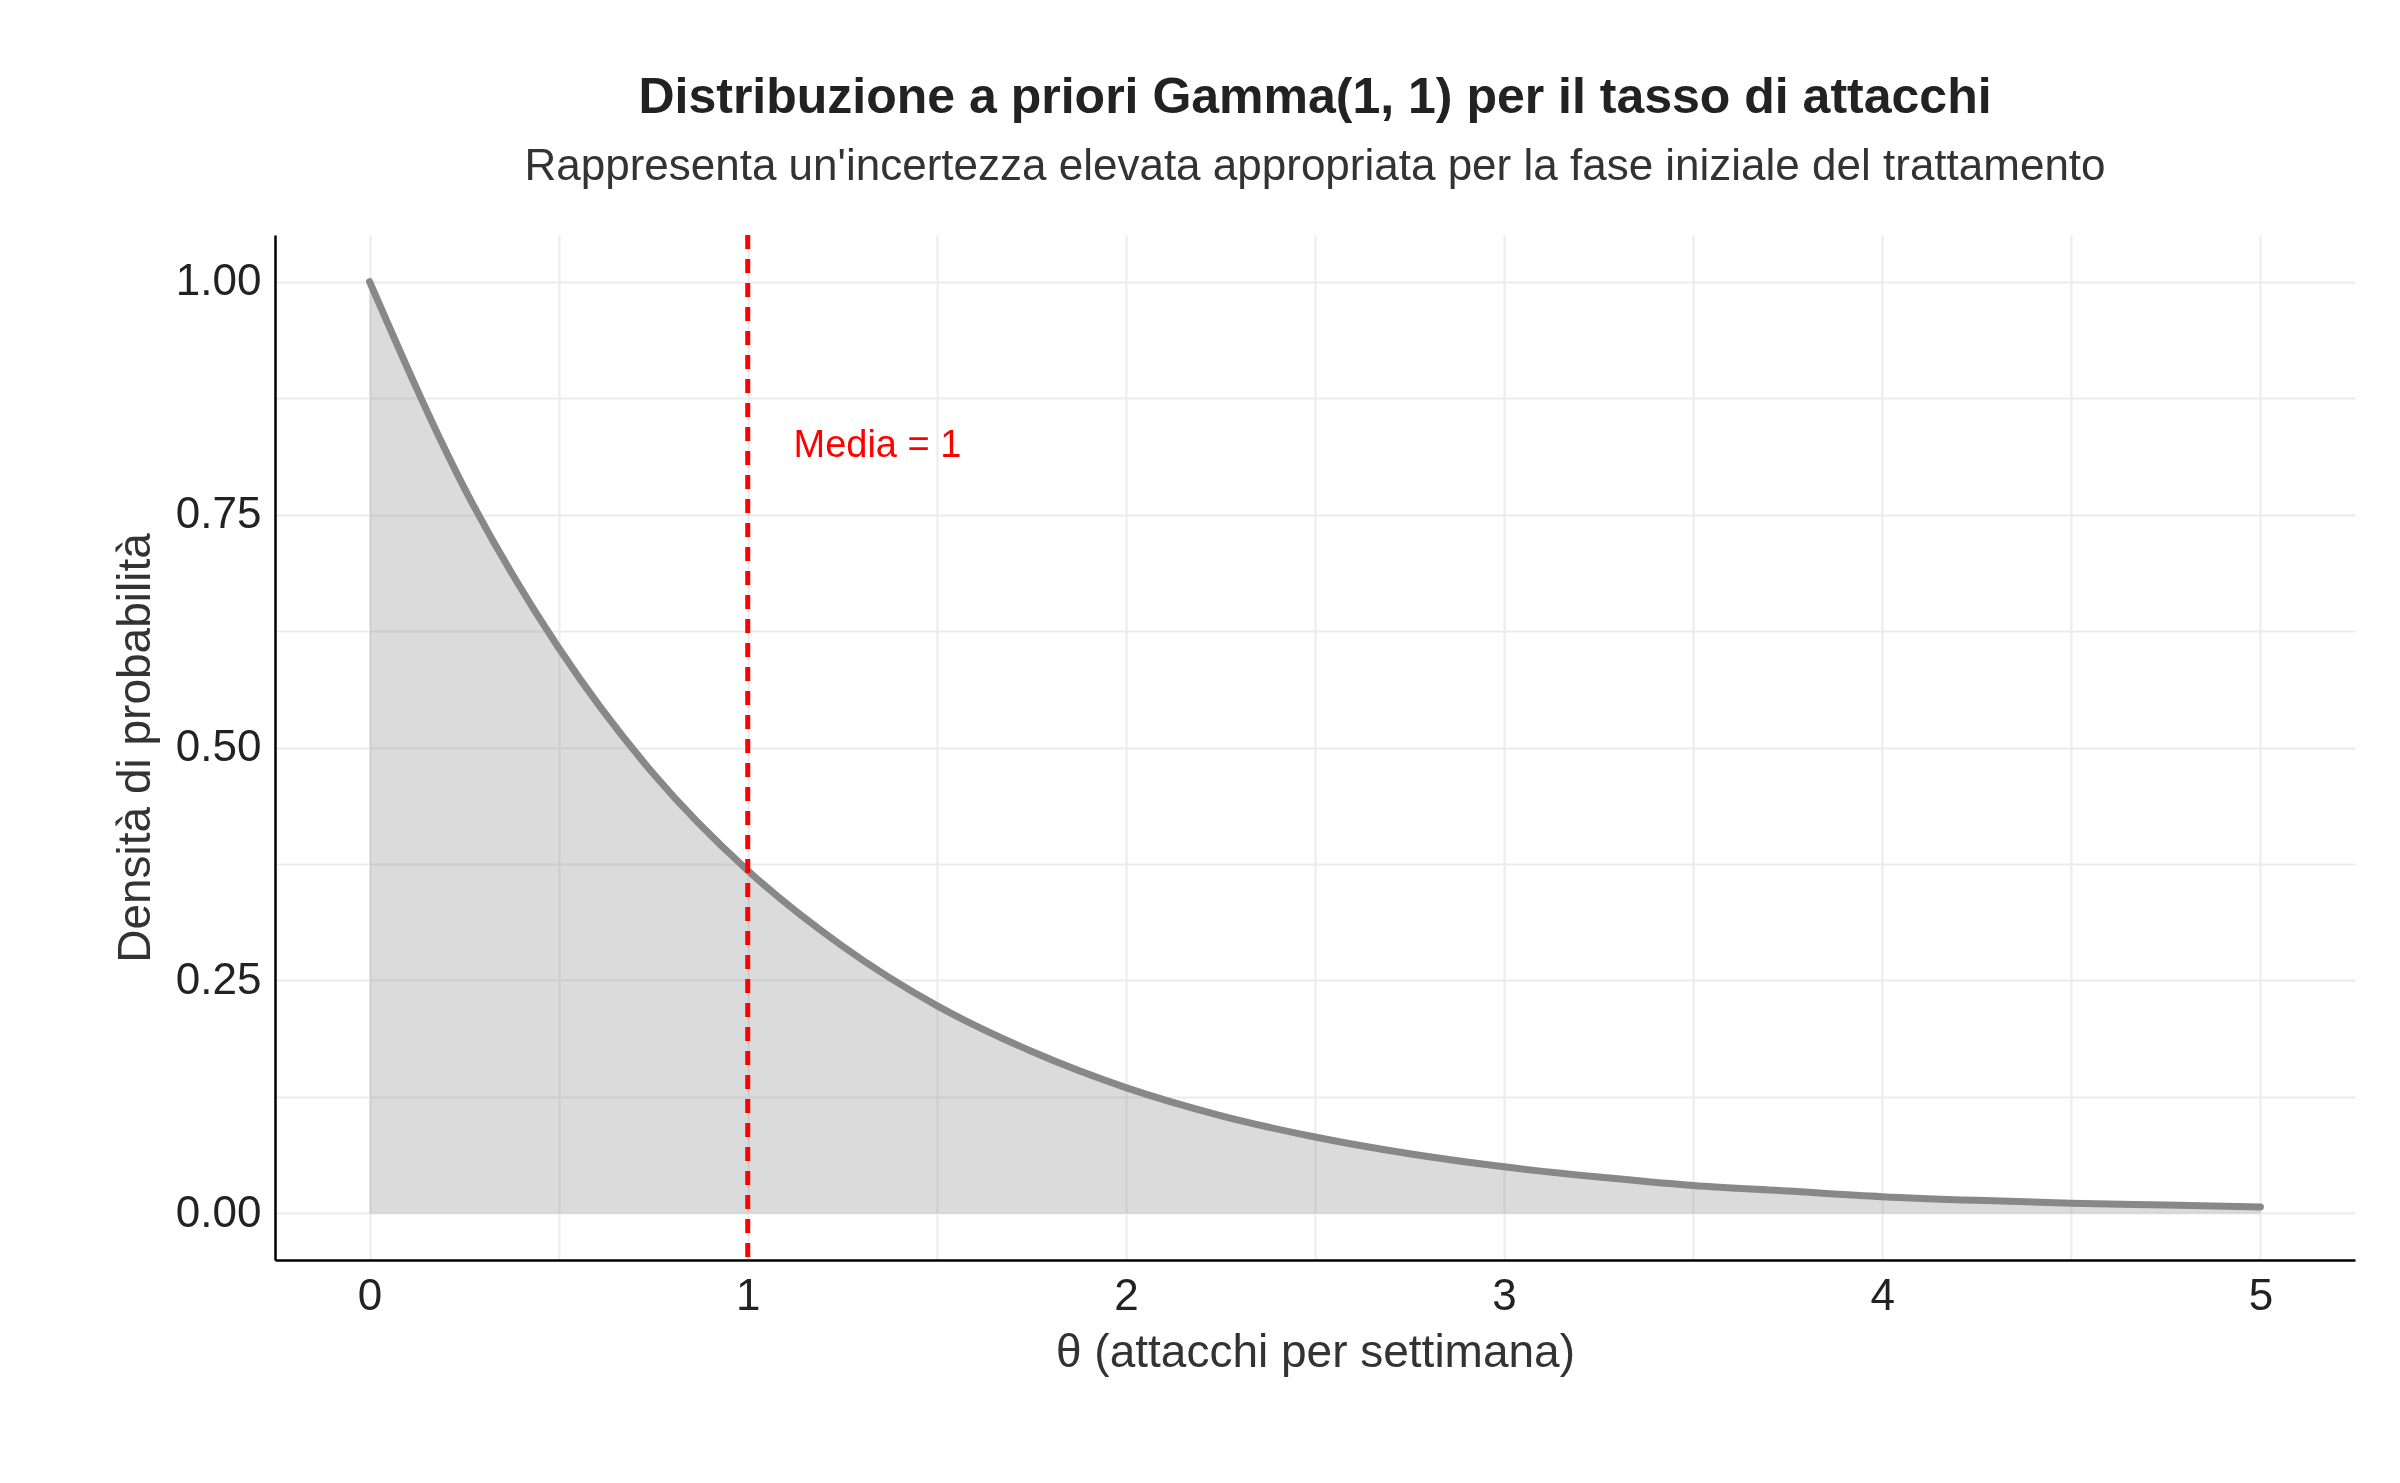  I want to click on y-axis-title: Densità di probabilità, so click(133, 747).